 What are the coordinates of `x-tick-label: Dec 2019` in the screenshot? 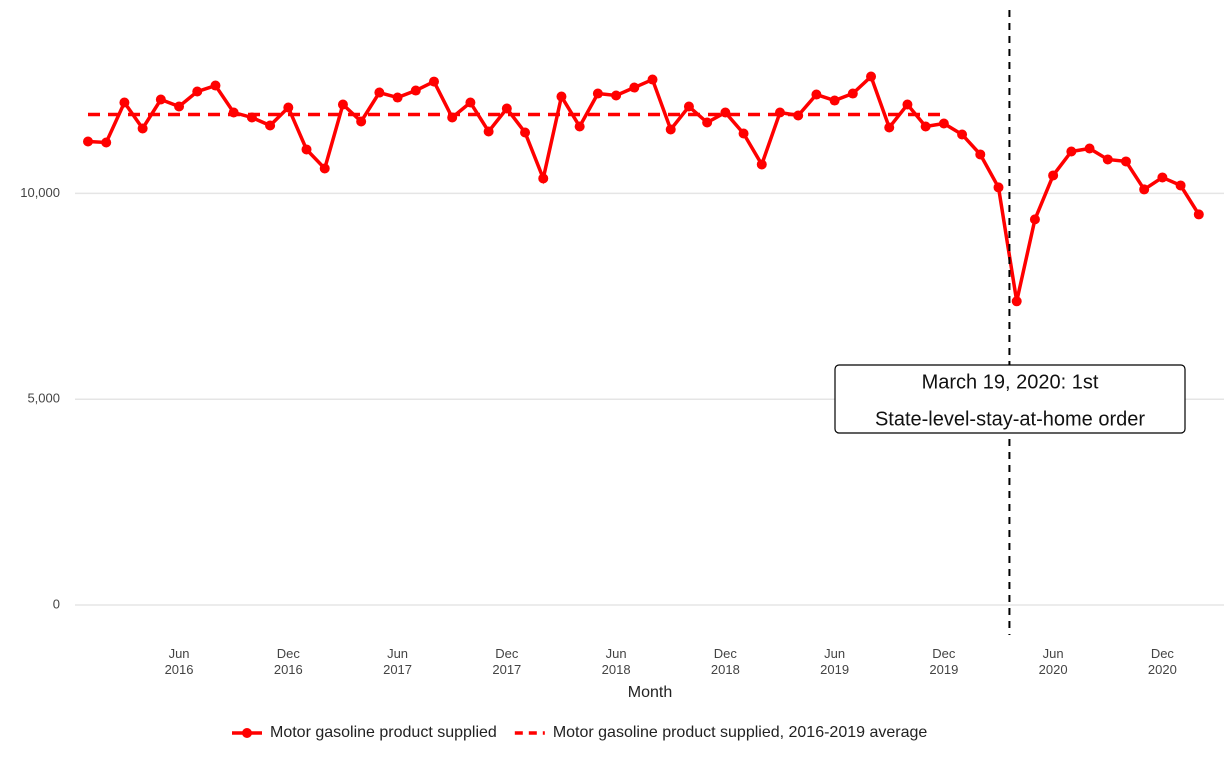 It's located at (943, 661).